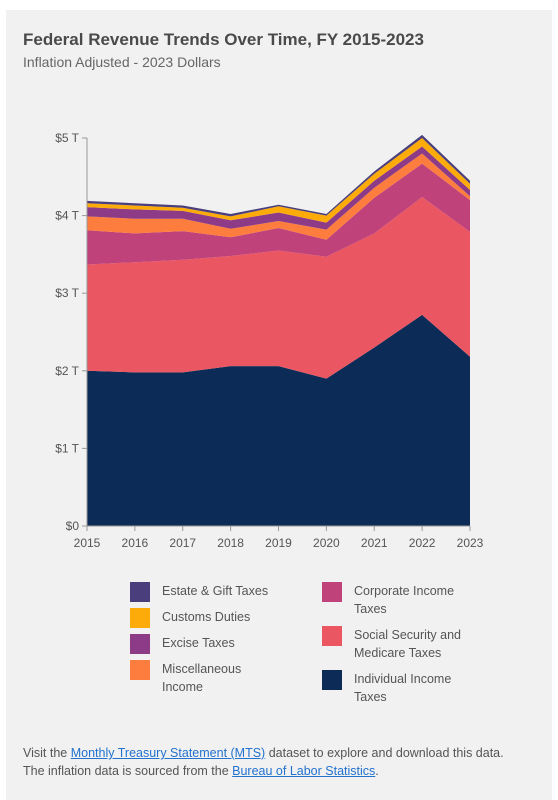 The image size is (558, 800). I want to click on legend-item-customs: Customs Duties, so click(210, 618).